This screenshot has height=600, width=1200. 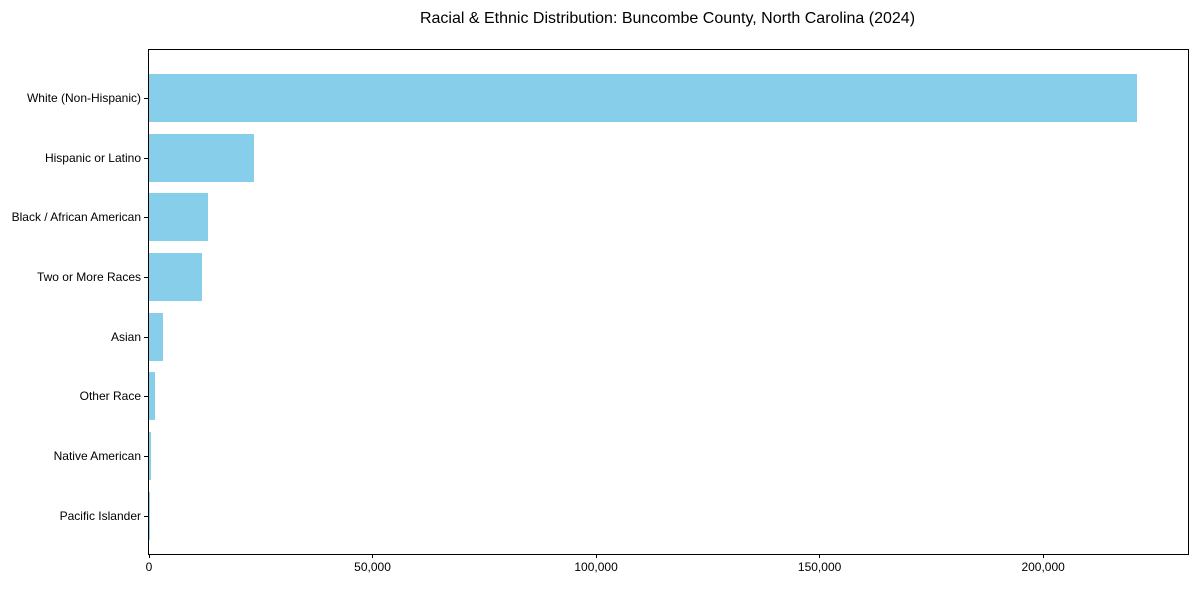 I want to click on x-tick-label: 50,000, so click(x=372, y=567).